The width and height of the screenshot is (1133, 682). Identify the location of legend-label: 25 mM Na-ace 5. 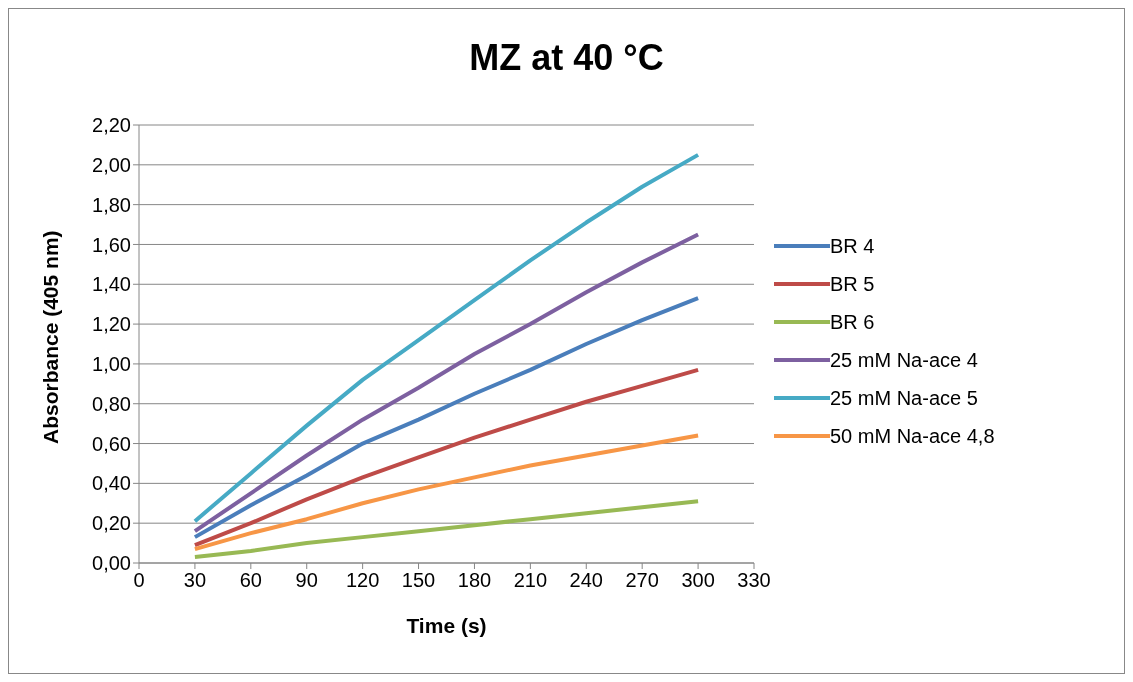
(904, 398).